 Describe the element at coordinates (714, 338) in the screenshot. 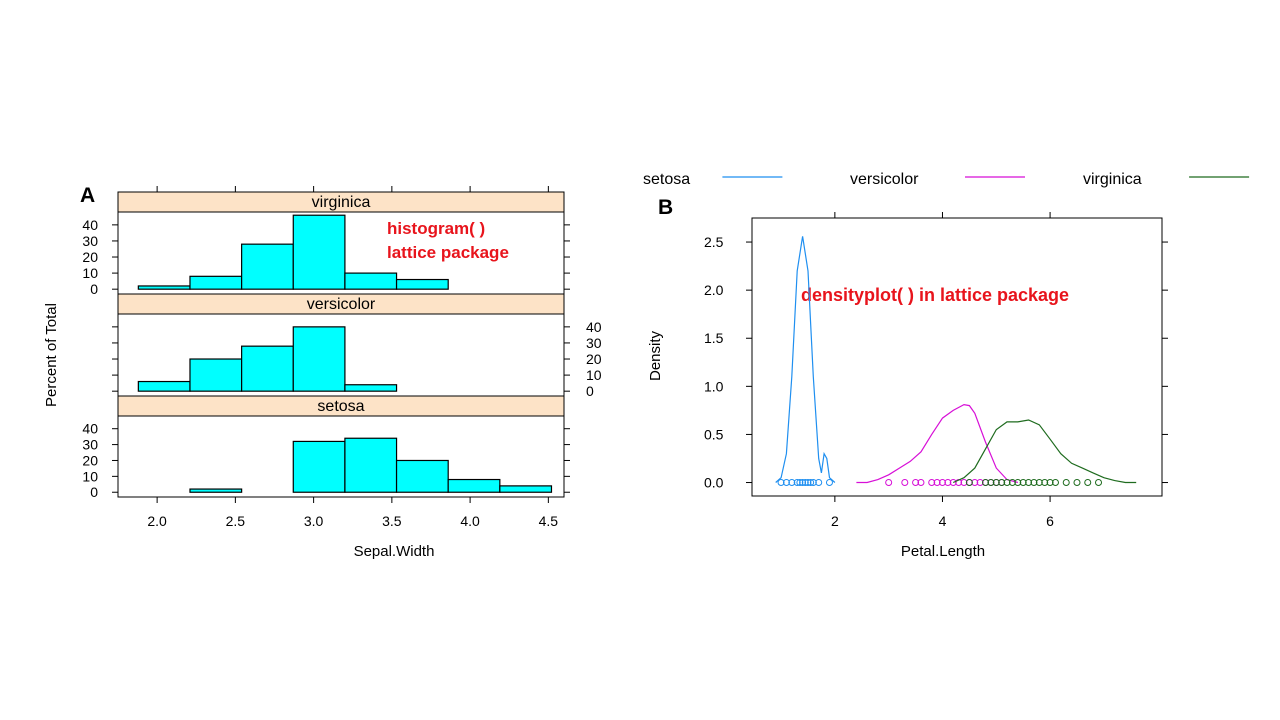

I see `y-tick-label: 1.5` at that location.